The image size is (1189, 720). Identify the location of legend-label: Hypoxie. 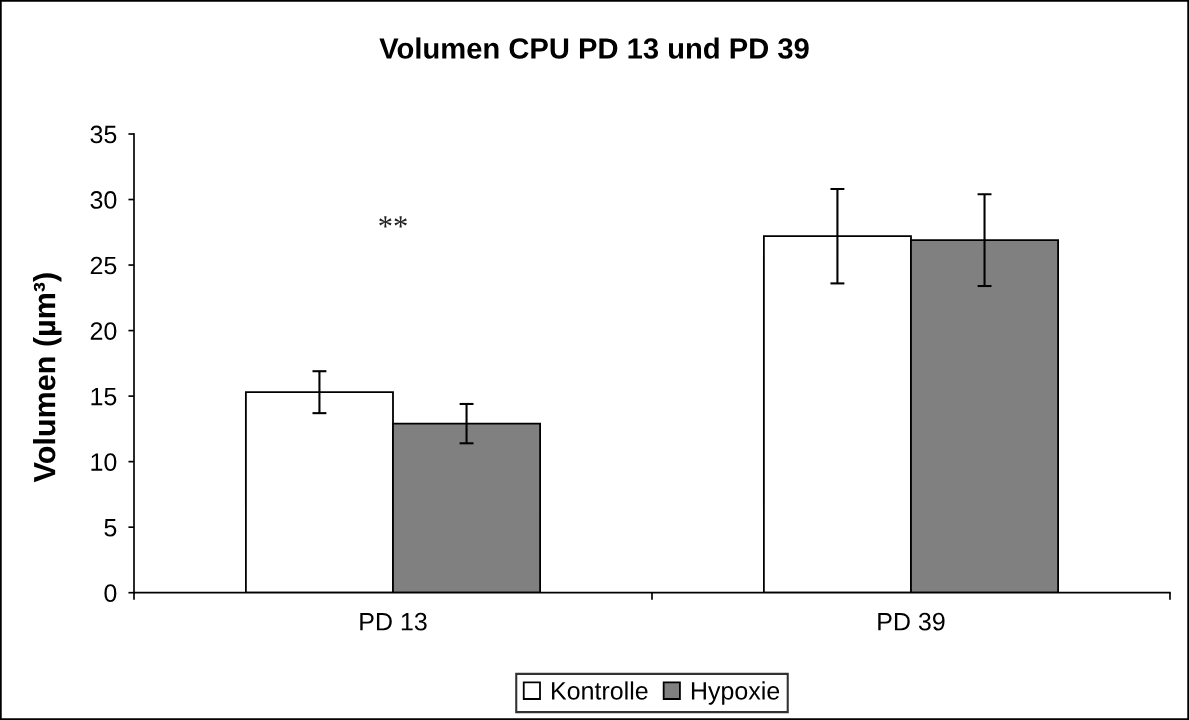
(735, 693).